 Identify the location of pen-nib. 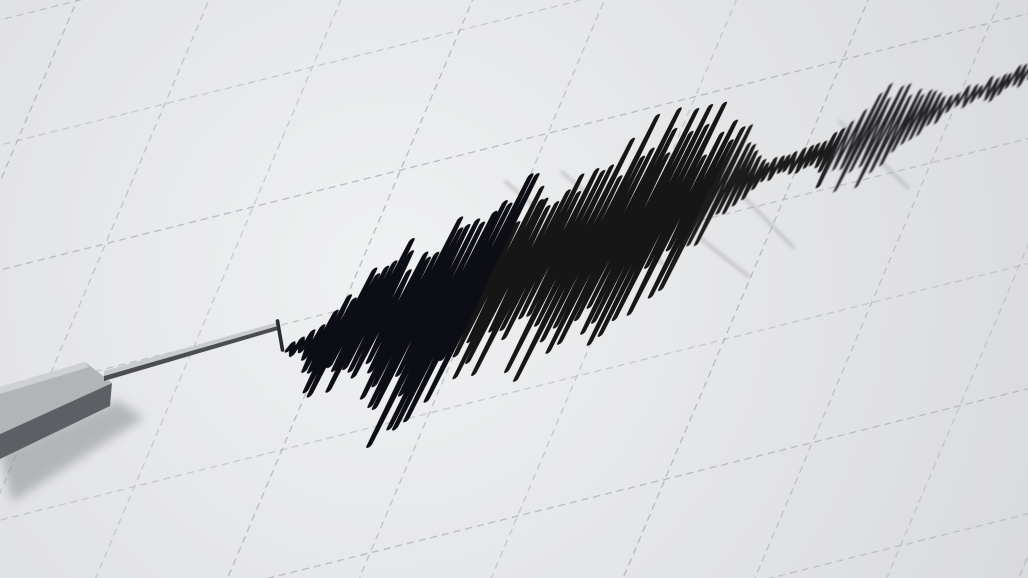
(280, 335).